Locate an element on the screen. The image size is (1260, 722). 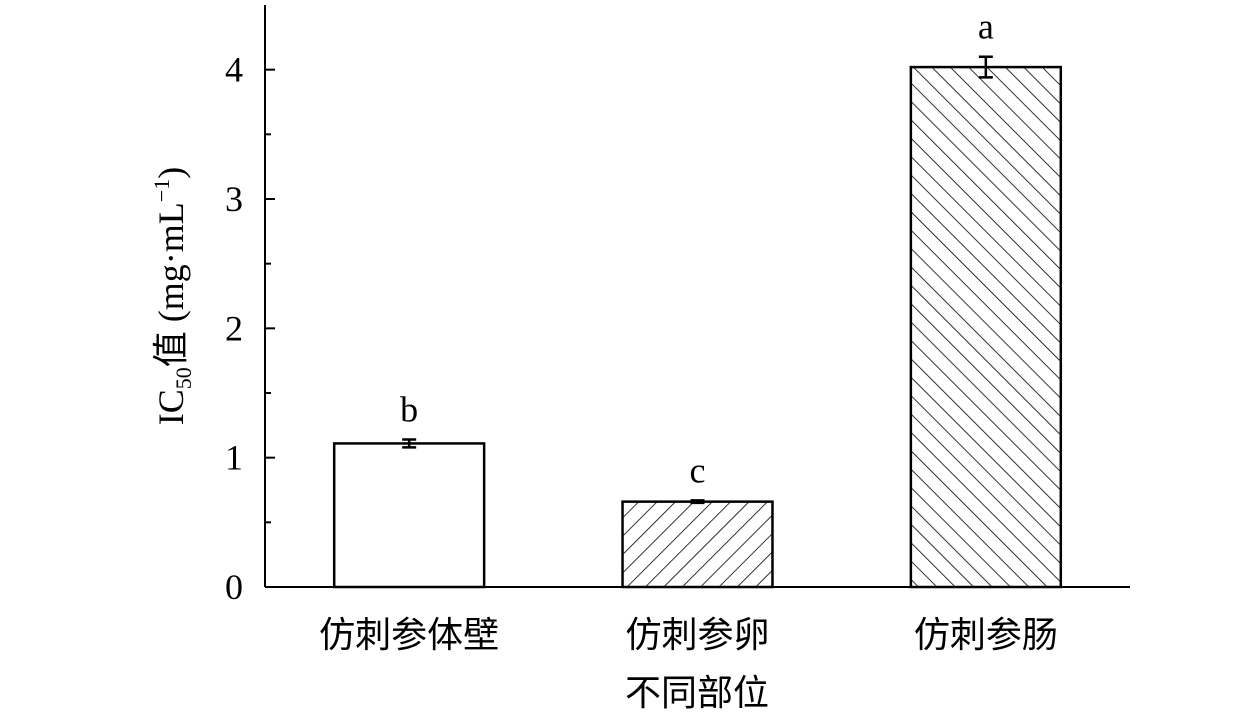
y-tick-label: 3 is located at coordinates (234, 199).